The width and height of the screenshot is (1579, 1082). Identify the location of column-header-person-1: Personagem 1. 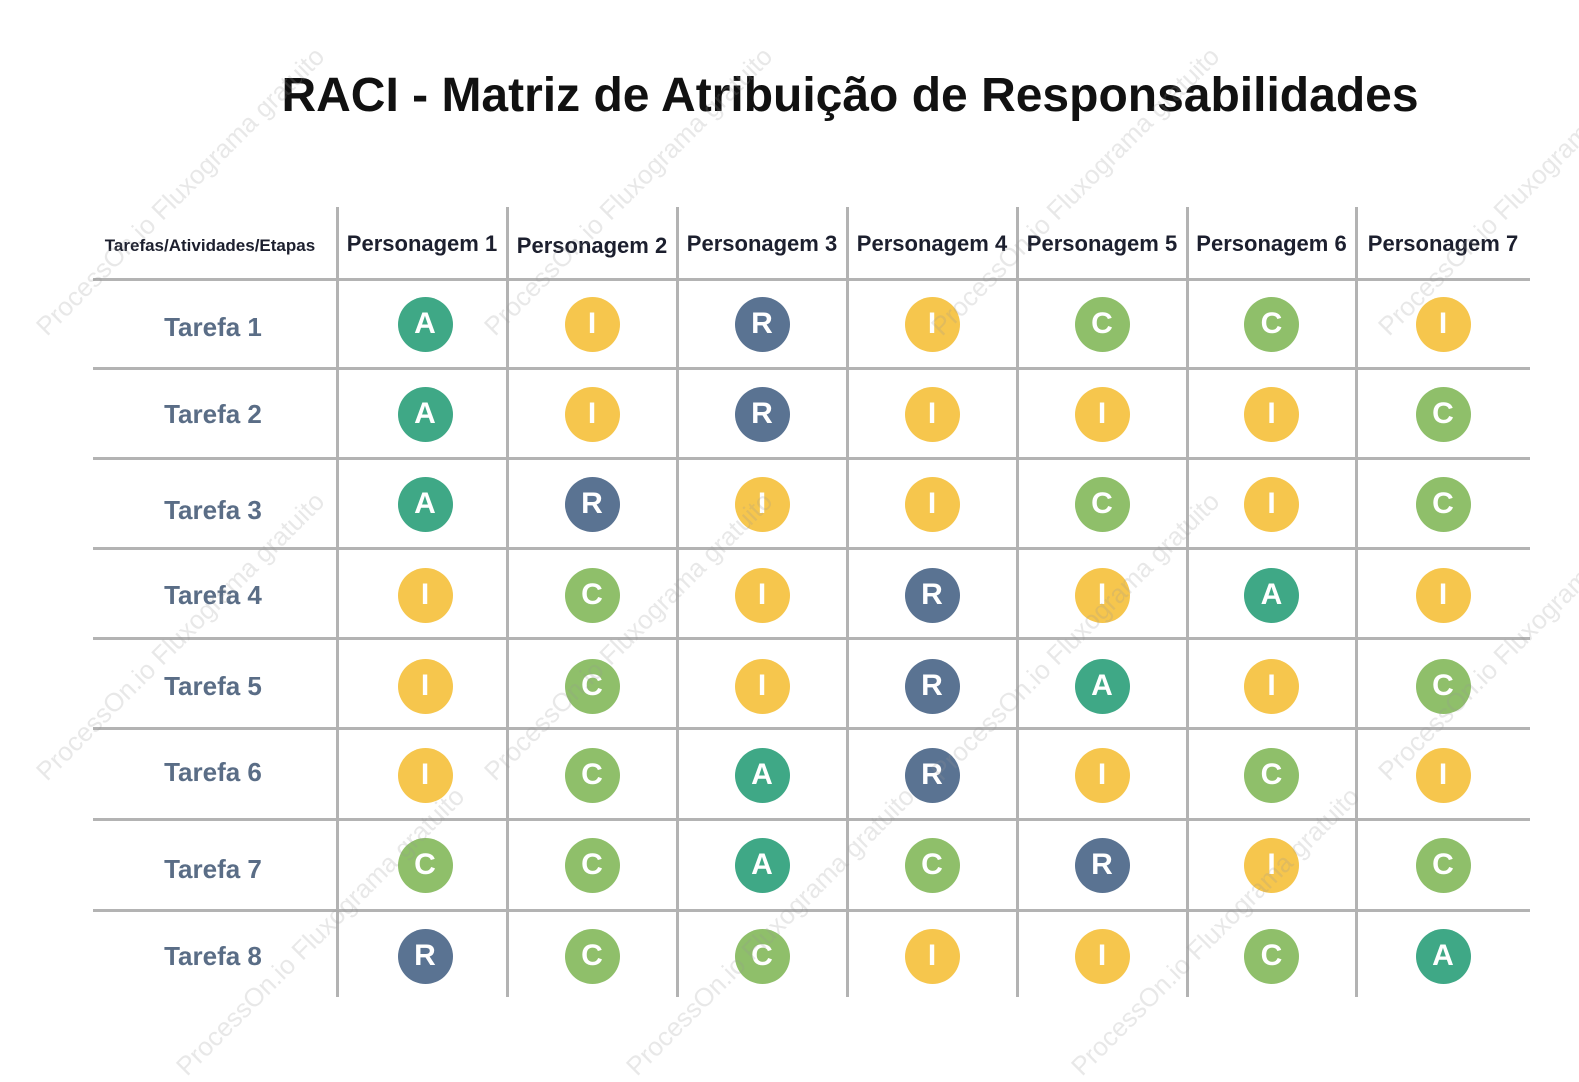
(422, 243).